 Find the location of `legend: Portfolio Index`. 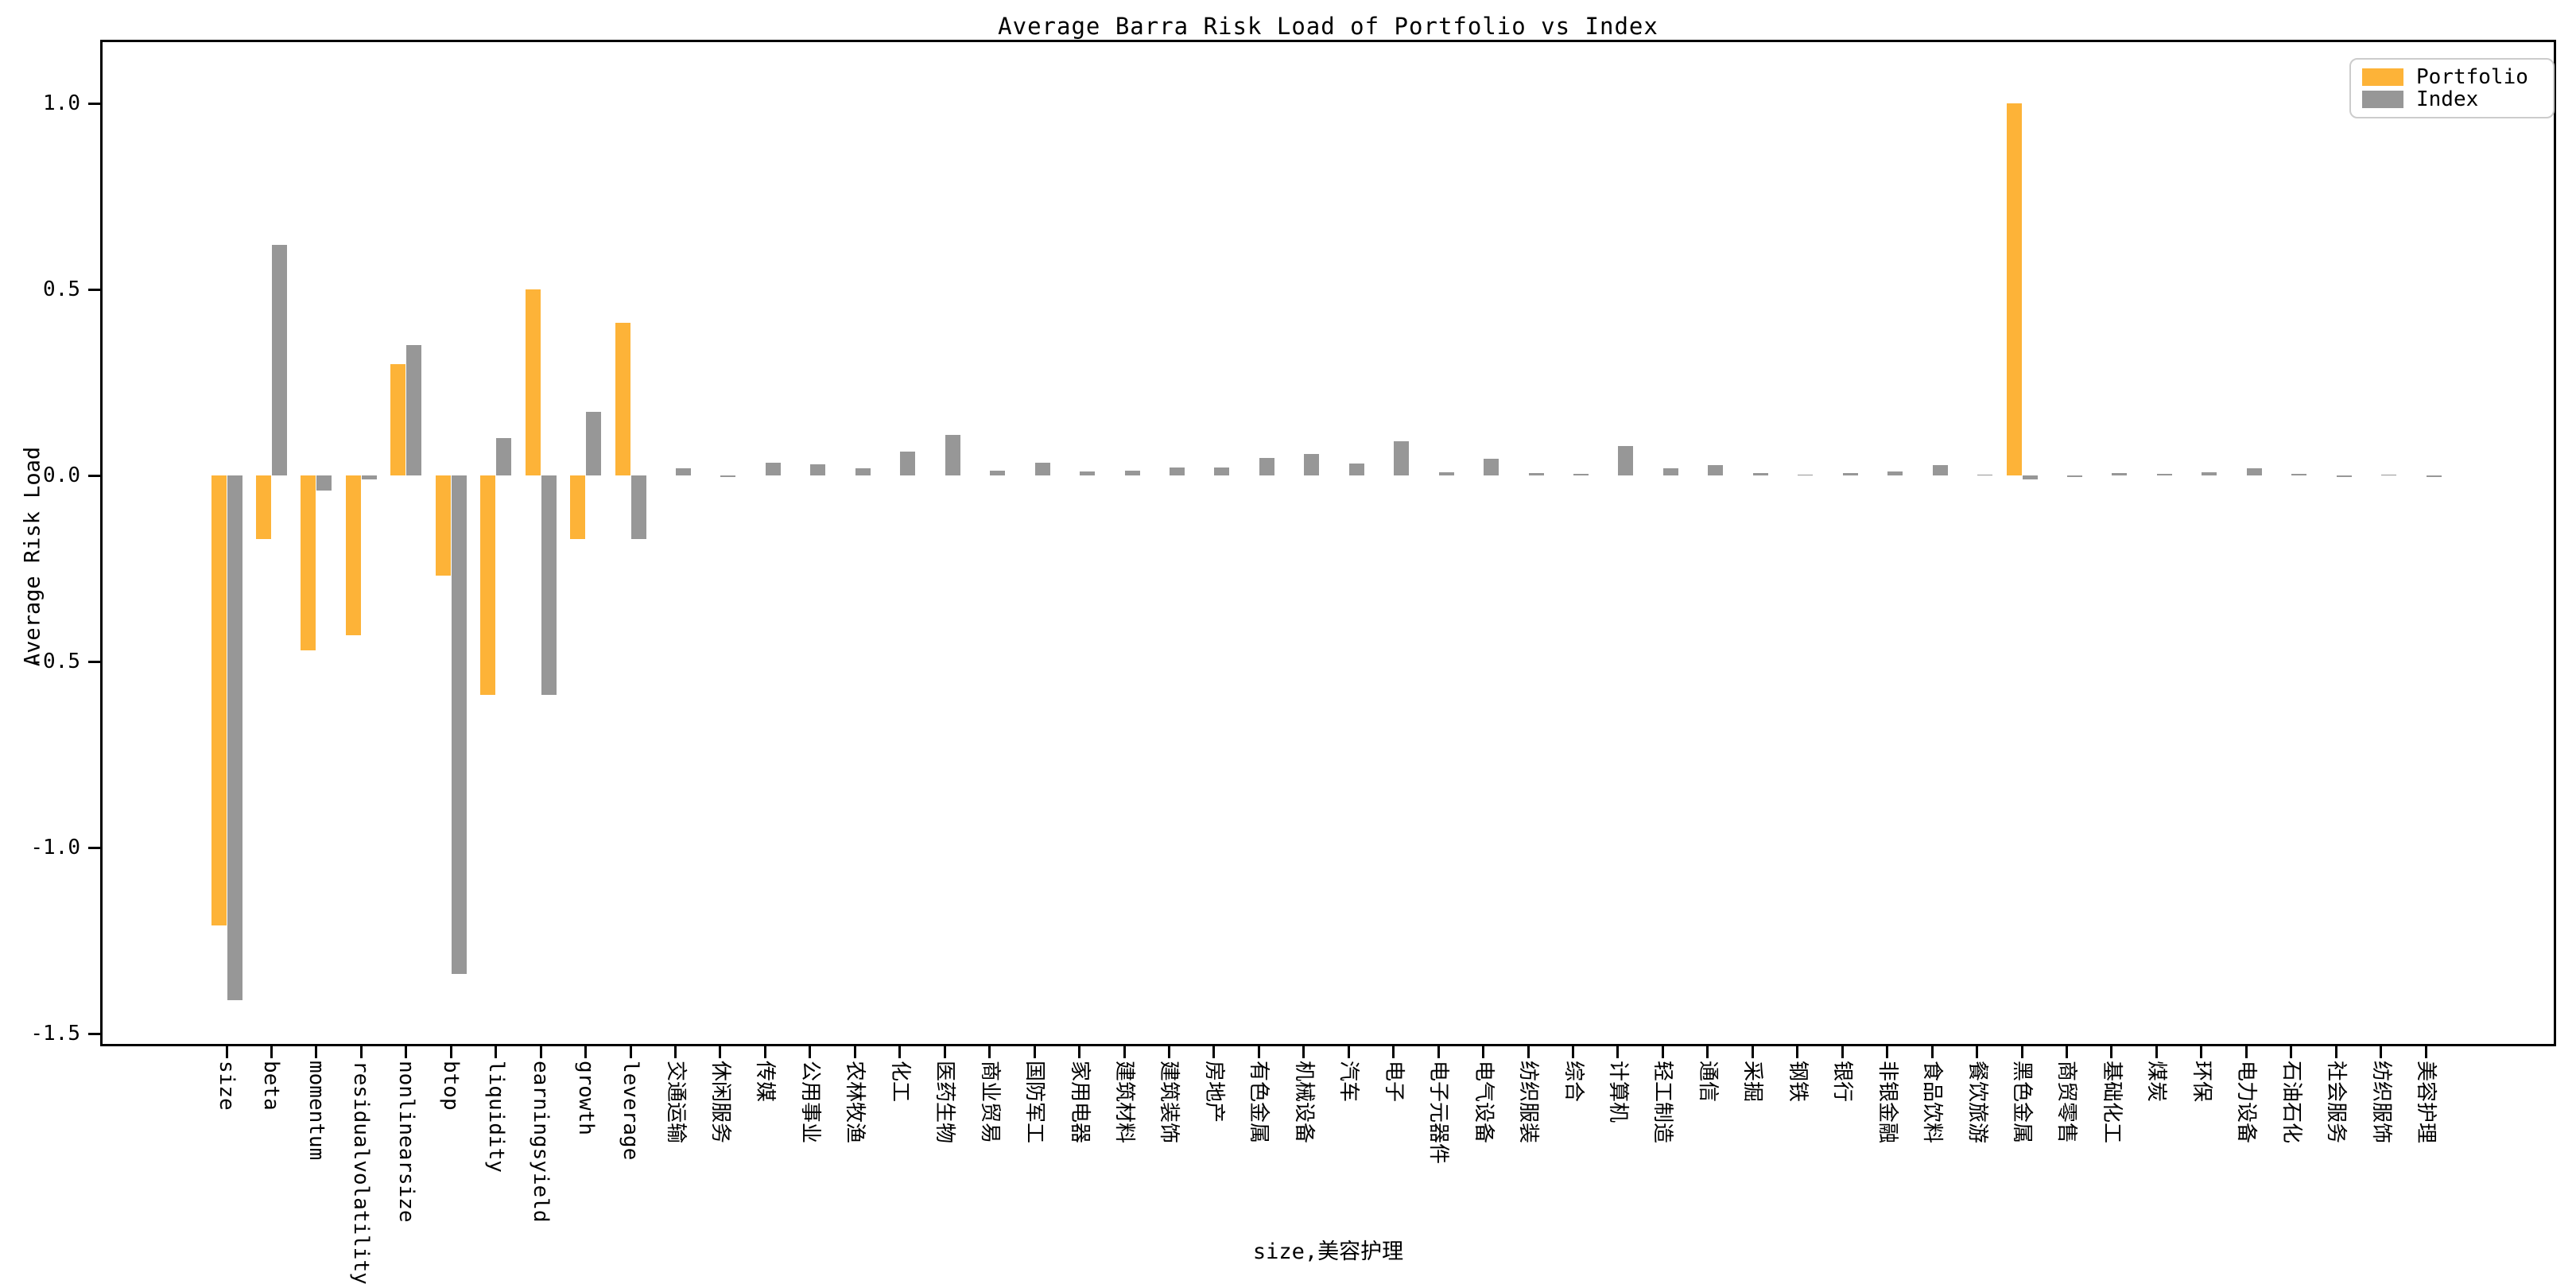

legend: Portfolio Index is located at coordinates (2452, 88).